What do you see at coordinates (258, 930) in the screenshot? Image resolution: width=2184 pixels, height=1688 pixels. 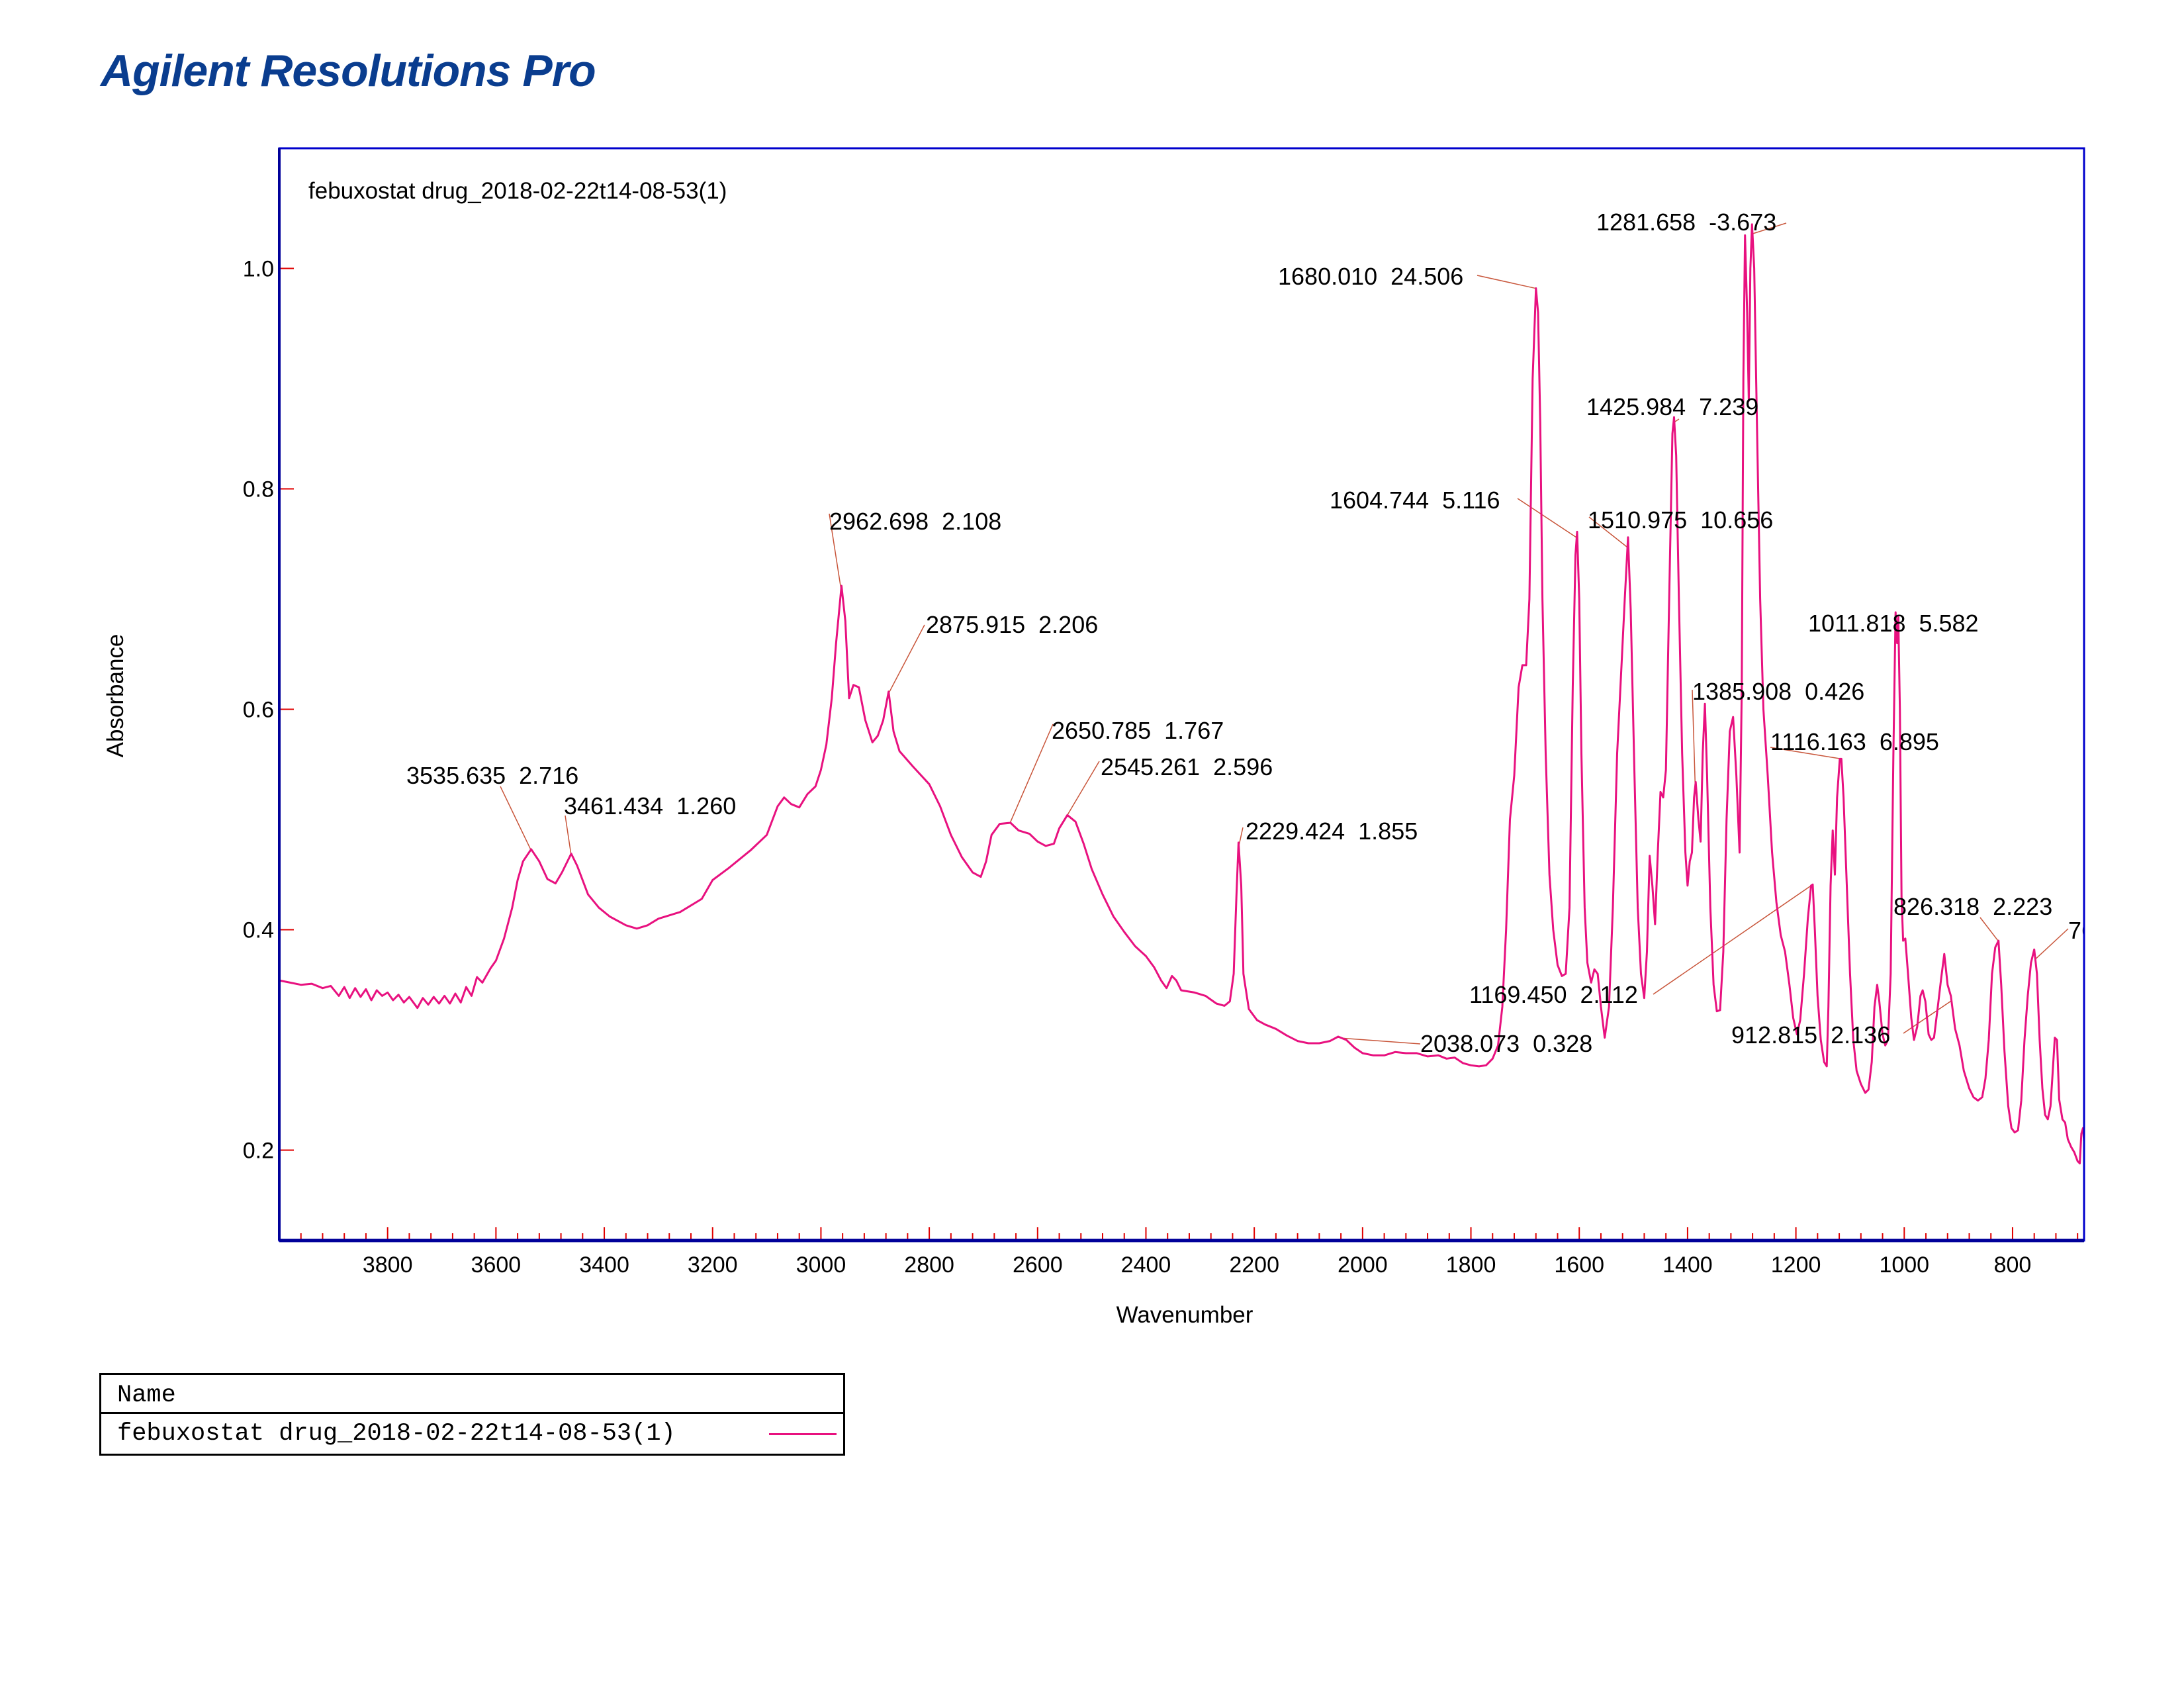 I see `y-tick-label: 0.4` at bounding box center [258, 930].